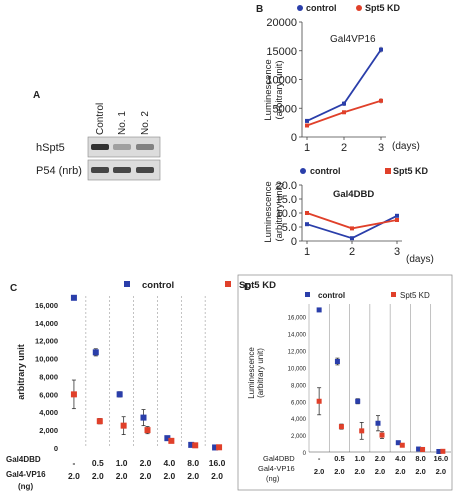 This screenshot has width=456, height=494. I want to click on legend-control-marker, so click(307, 294).